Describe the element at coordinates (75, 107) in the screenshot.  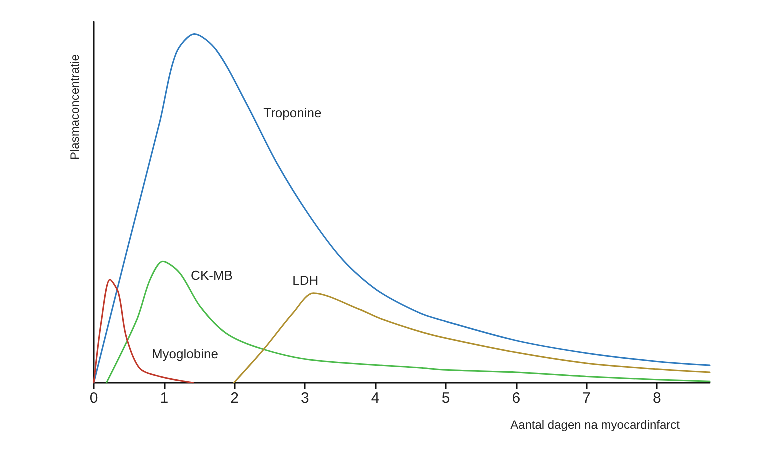
I see `y-axis-title: Plasmaconcentratie` at that location.